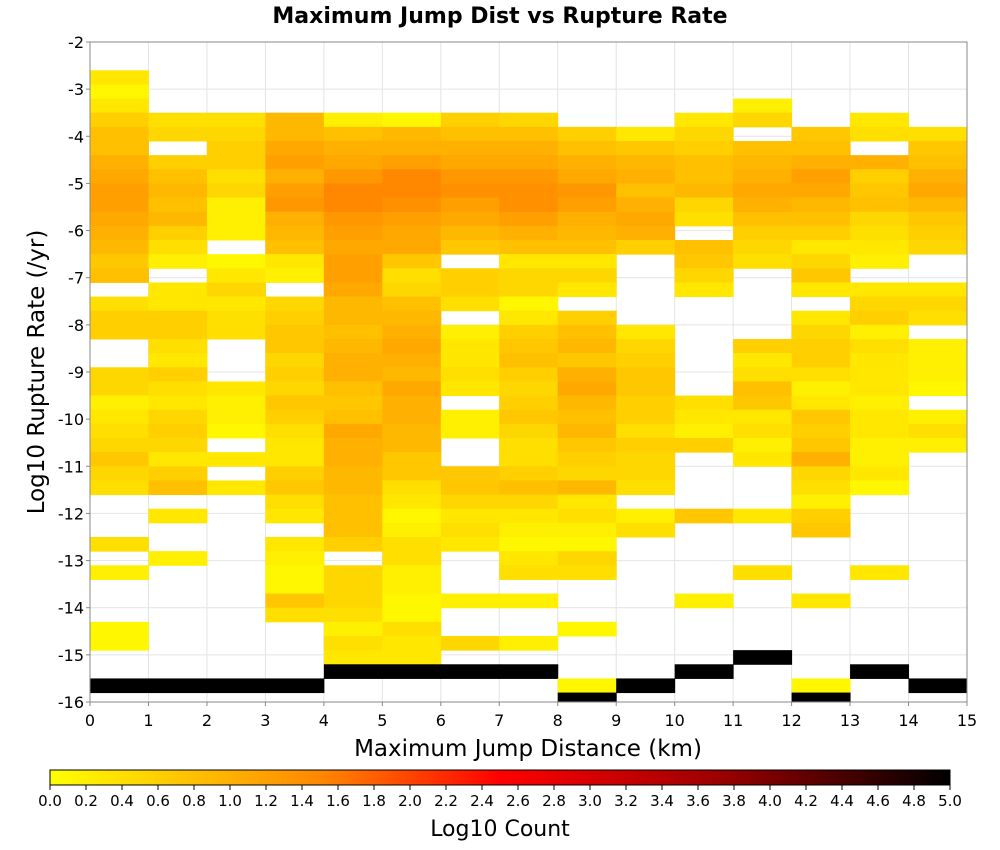  What do you see at coordinates (662, 801) in the screenshot?
I see `colorbar-tick-label: 3.4` at bounding box center [662, 801].